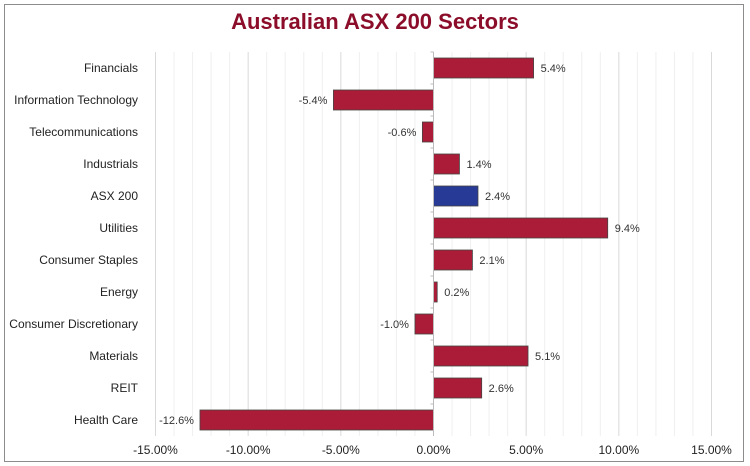 The image size is (750, 466). Describe the element at coordinates (394, 325) in the screenshot. I see `data-label: -1.0%` at that location.